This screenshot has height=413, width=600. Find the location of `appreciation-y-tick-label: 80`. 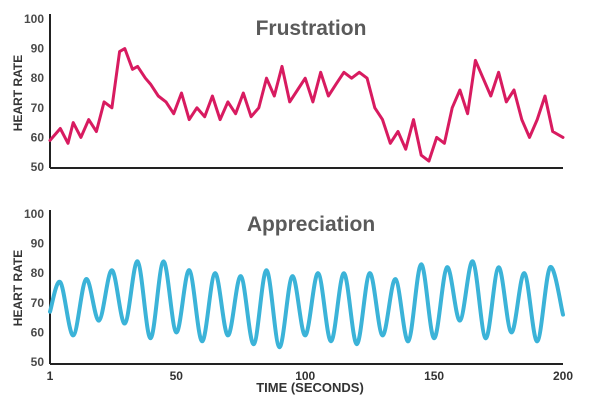

appreciation-y-tick-label: 80 is located at coordinates (38, 273).